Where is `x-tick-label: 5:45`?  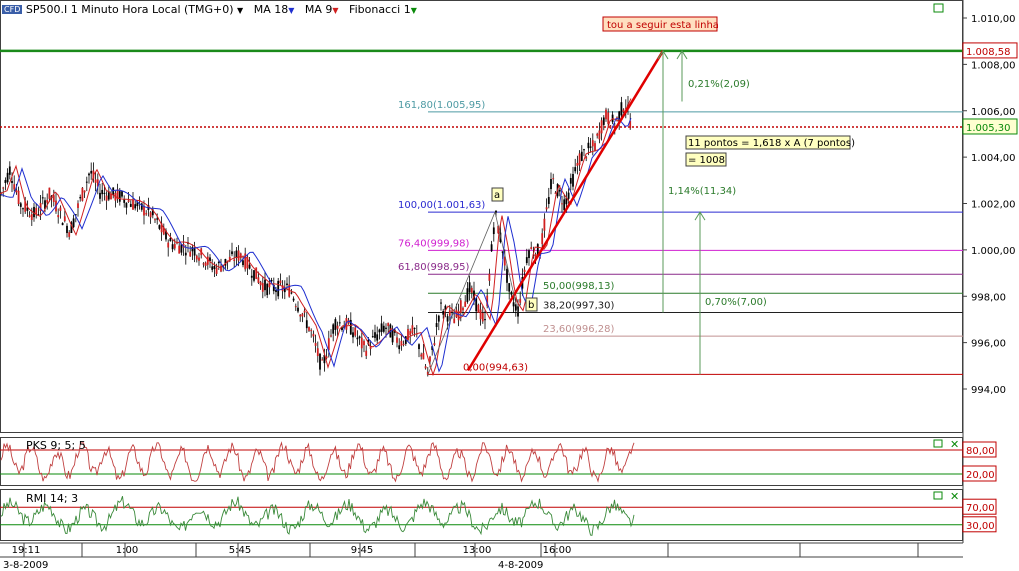 x-tick-label: 5:45 is located at coordinates (240, 550).